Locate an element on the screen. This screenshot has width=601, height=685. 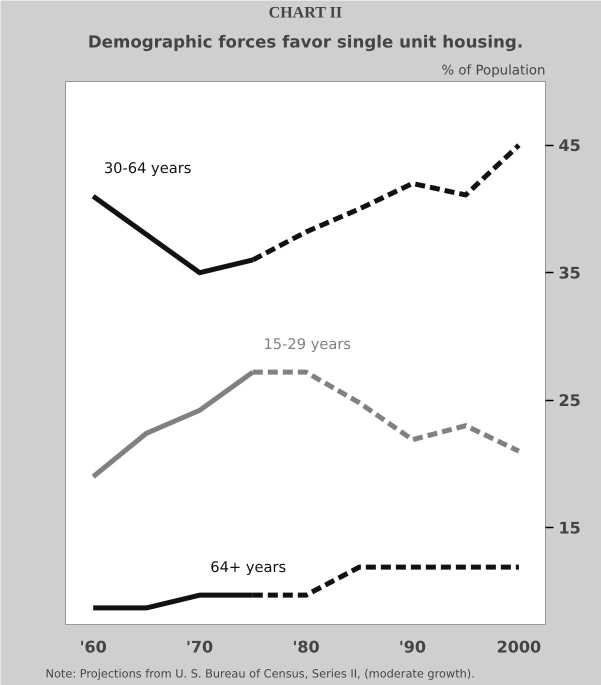
y-tick-label: 25 is located at coordinates (569, 400).